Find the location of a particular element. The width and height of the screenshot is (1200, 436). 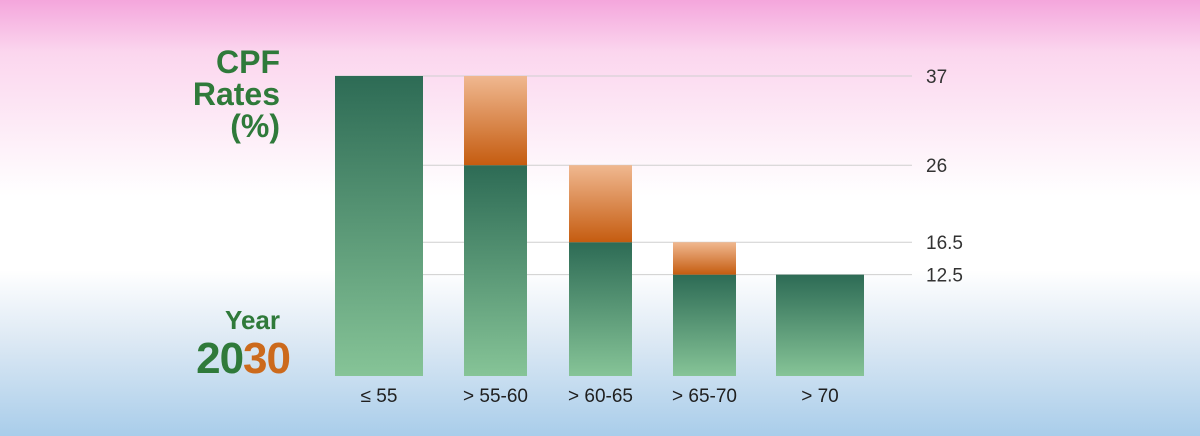

year-value-part2: 30 is located at coordinates (267, 358).